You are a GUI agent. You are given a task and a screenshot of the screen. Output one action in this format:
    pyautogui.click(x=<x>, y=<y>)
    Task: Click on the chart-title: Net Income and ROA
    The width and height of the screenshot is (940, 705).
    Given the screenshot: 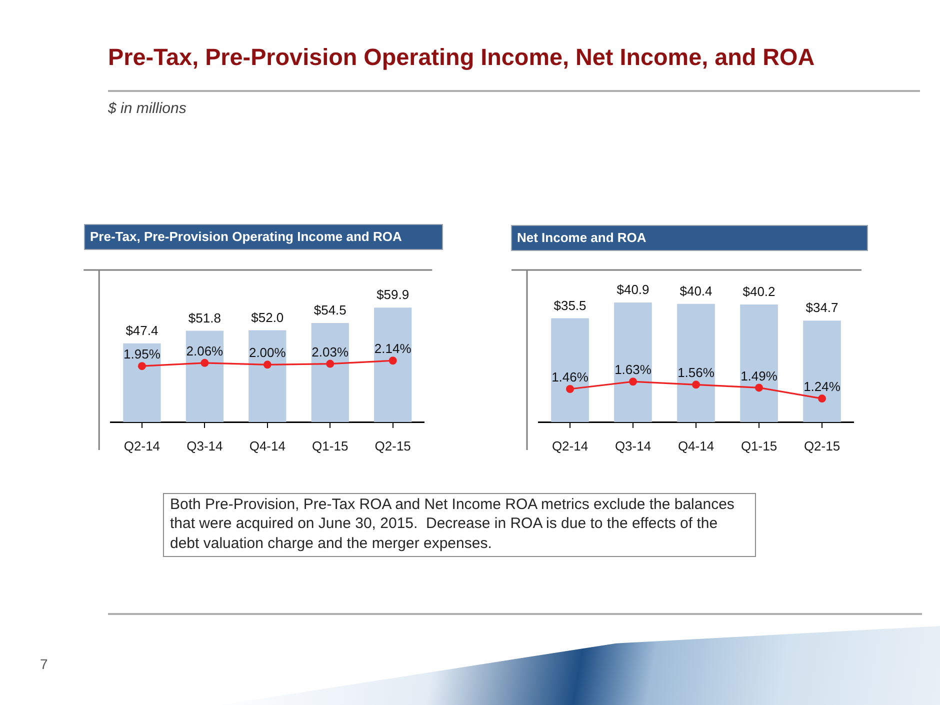 What is the action you would take?
    pyautogui.click(x=689, y=238)
    